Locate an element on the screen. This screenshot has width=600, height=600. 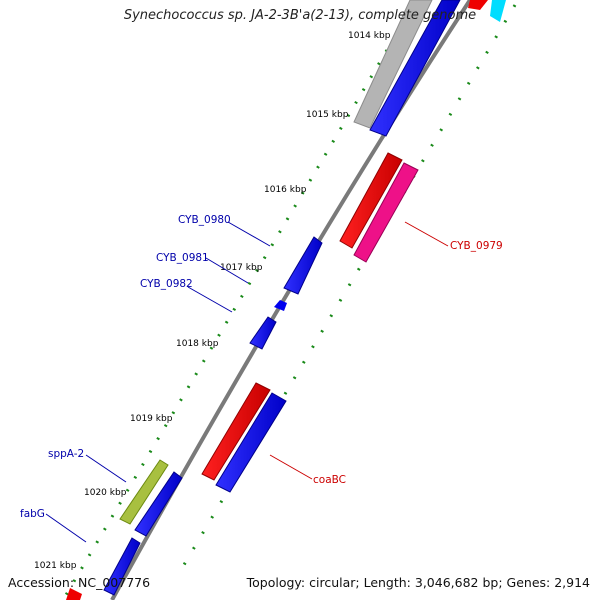
gene-label-coabc: coaBC is located at coordinates (329, 480).